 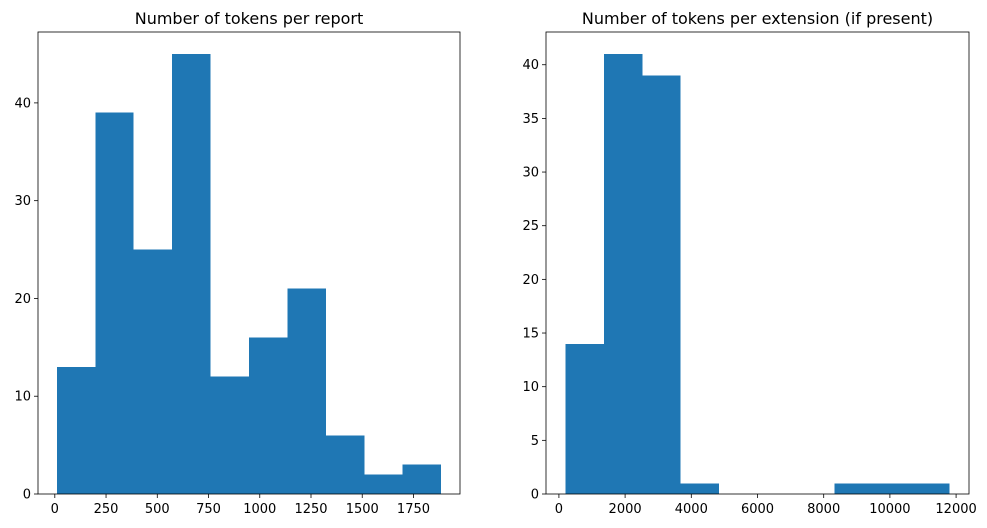 I want to click on x-tick-label: 4000, so click(x=691, y=509).